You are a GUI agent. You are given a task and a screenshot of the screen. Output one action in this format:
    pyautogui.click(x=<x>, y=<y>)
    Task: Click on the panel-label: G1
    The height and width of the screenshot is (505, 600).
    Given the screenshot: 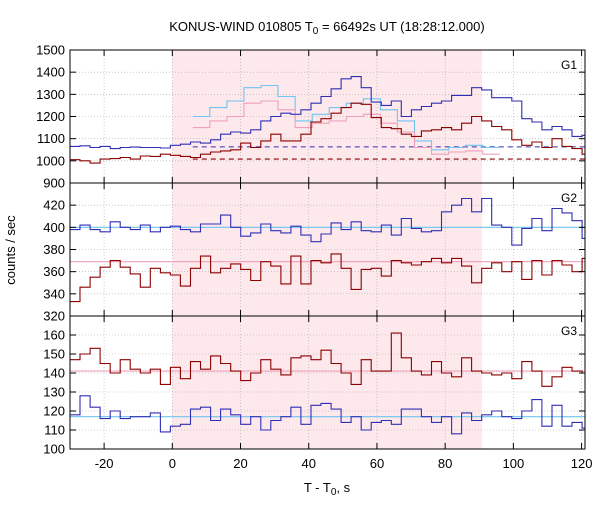 What is the action you would take?
    pyautogui.click(x=569, y=65)
    